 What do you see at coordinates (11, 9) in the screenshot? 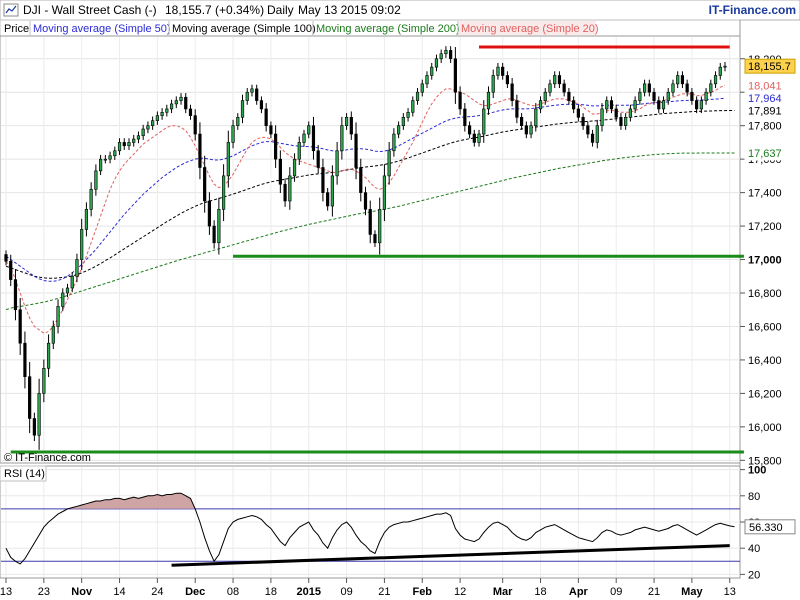
I see `chart-type-icon` at bounding box center [11, 9].